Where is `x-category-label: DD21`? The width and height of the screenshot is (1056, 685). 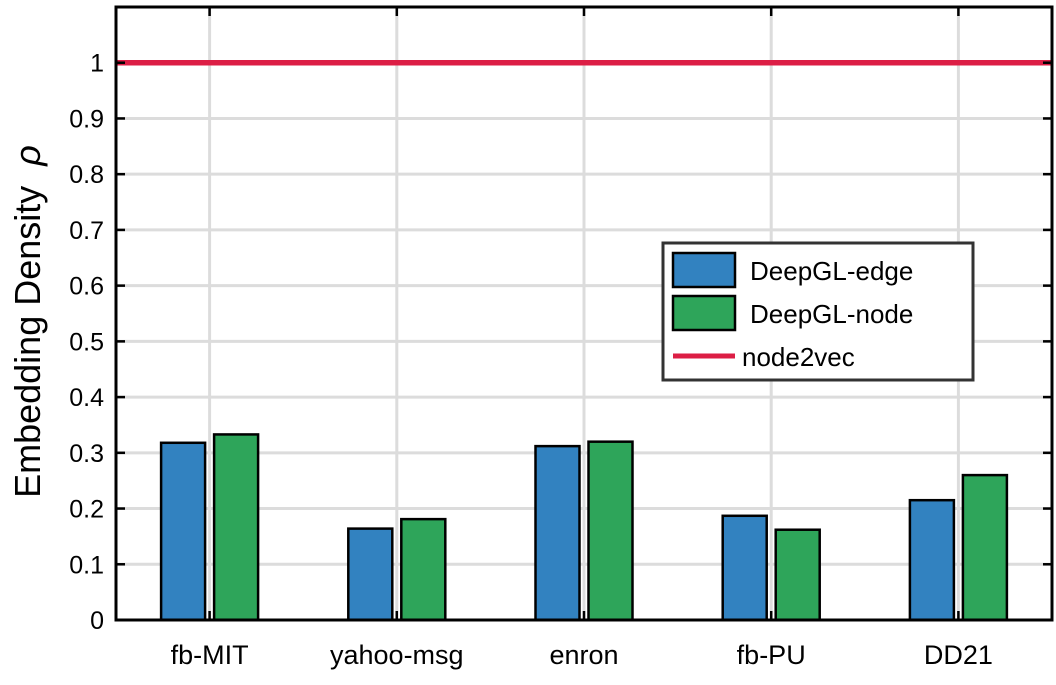
x-category-label: DD21 is located at coordinates (958, 655).